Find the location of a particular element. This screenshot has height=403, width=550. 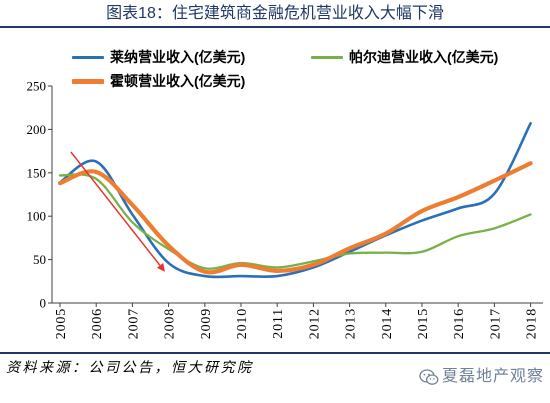

x-tick-label: 2015 is located at coordinates (423, 323).